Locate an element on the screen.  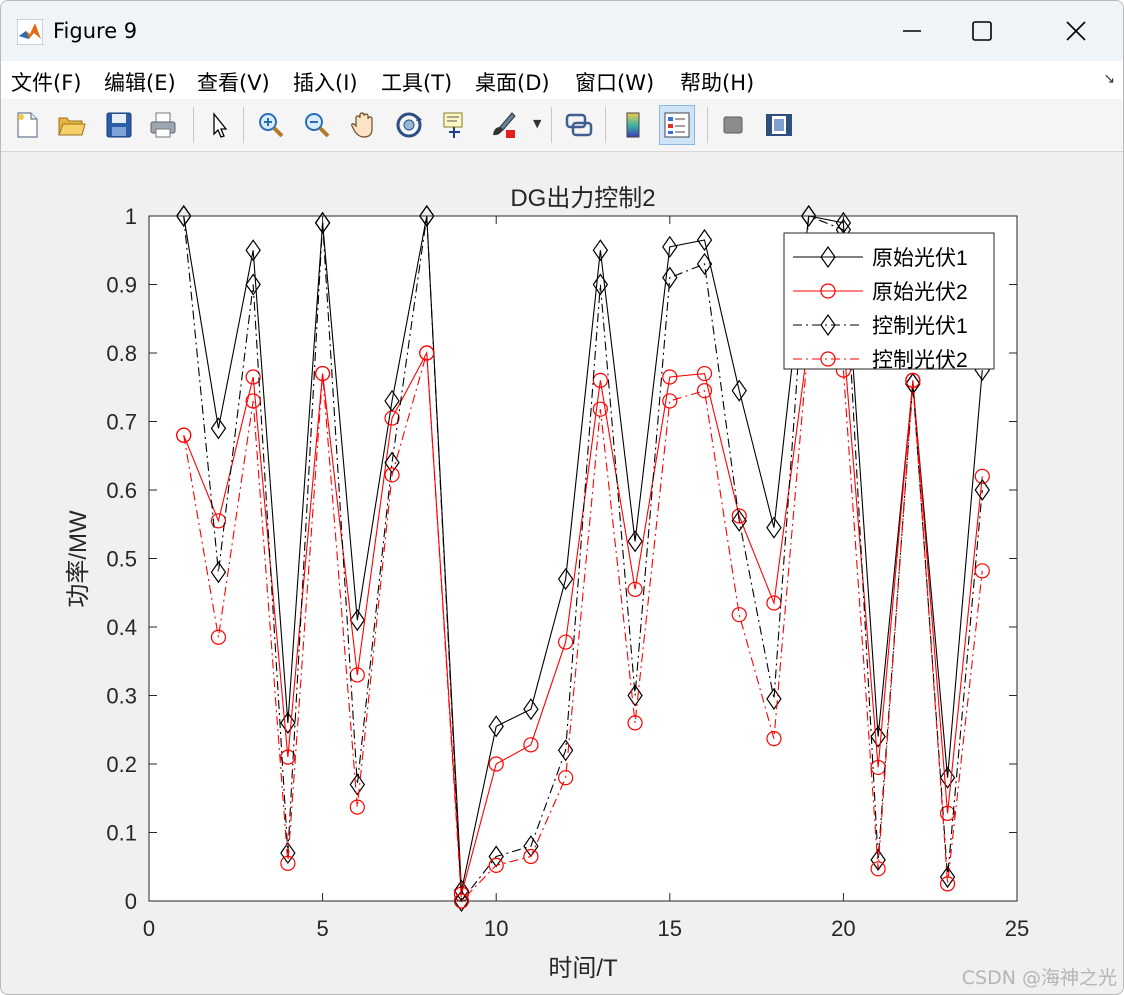
watermark: CSDN @海神之光 is located at coordinates (1039, 978).